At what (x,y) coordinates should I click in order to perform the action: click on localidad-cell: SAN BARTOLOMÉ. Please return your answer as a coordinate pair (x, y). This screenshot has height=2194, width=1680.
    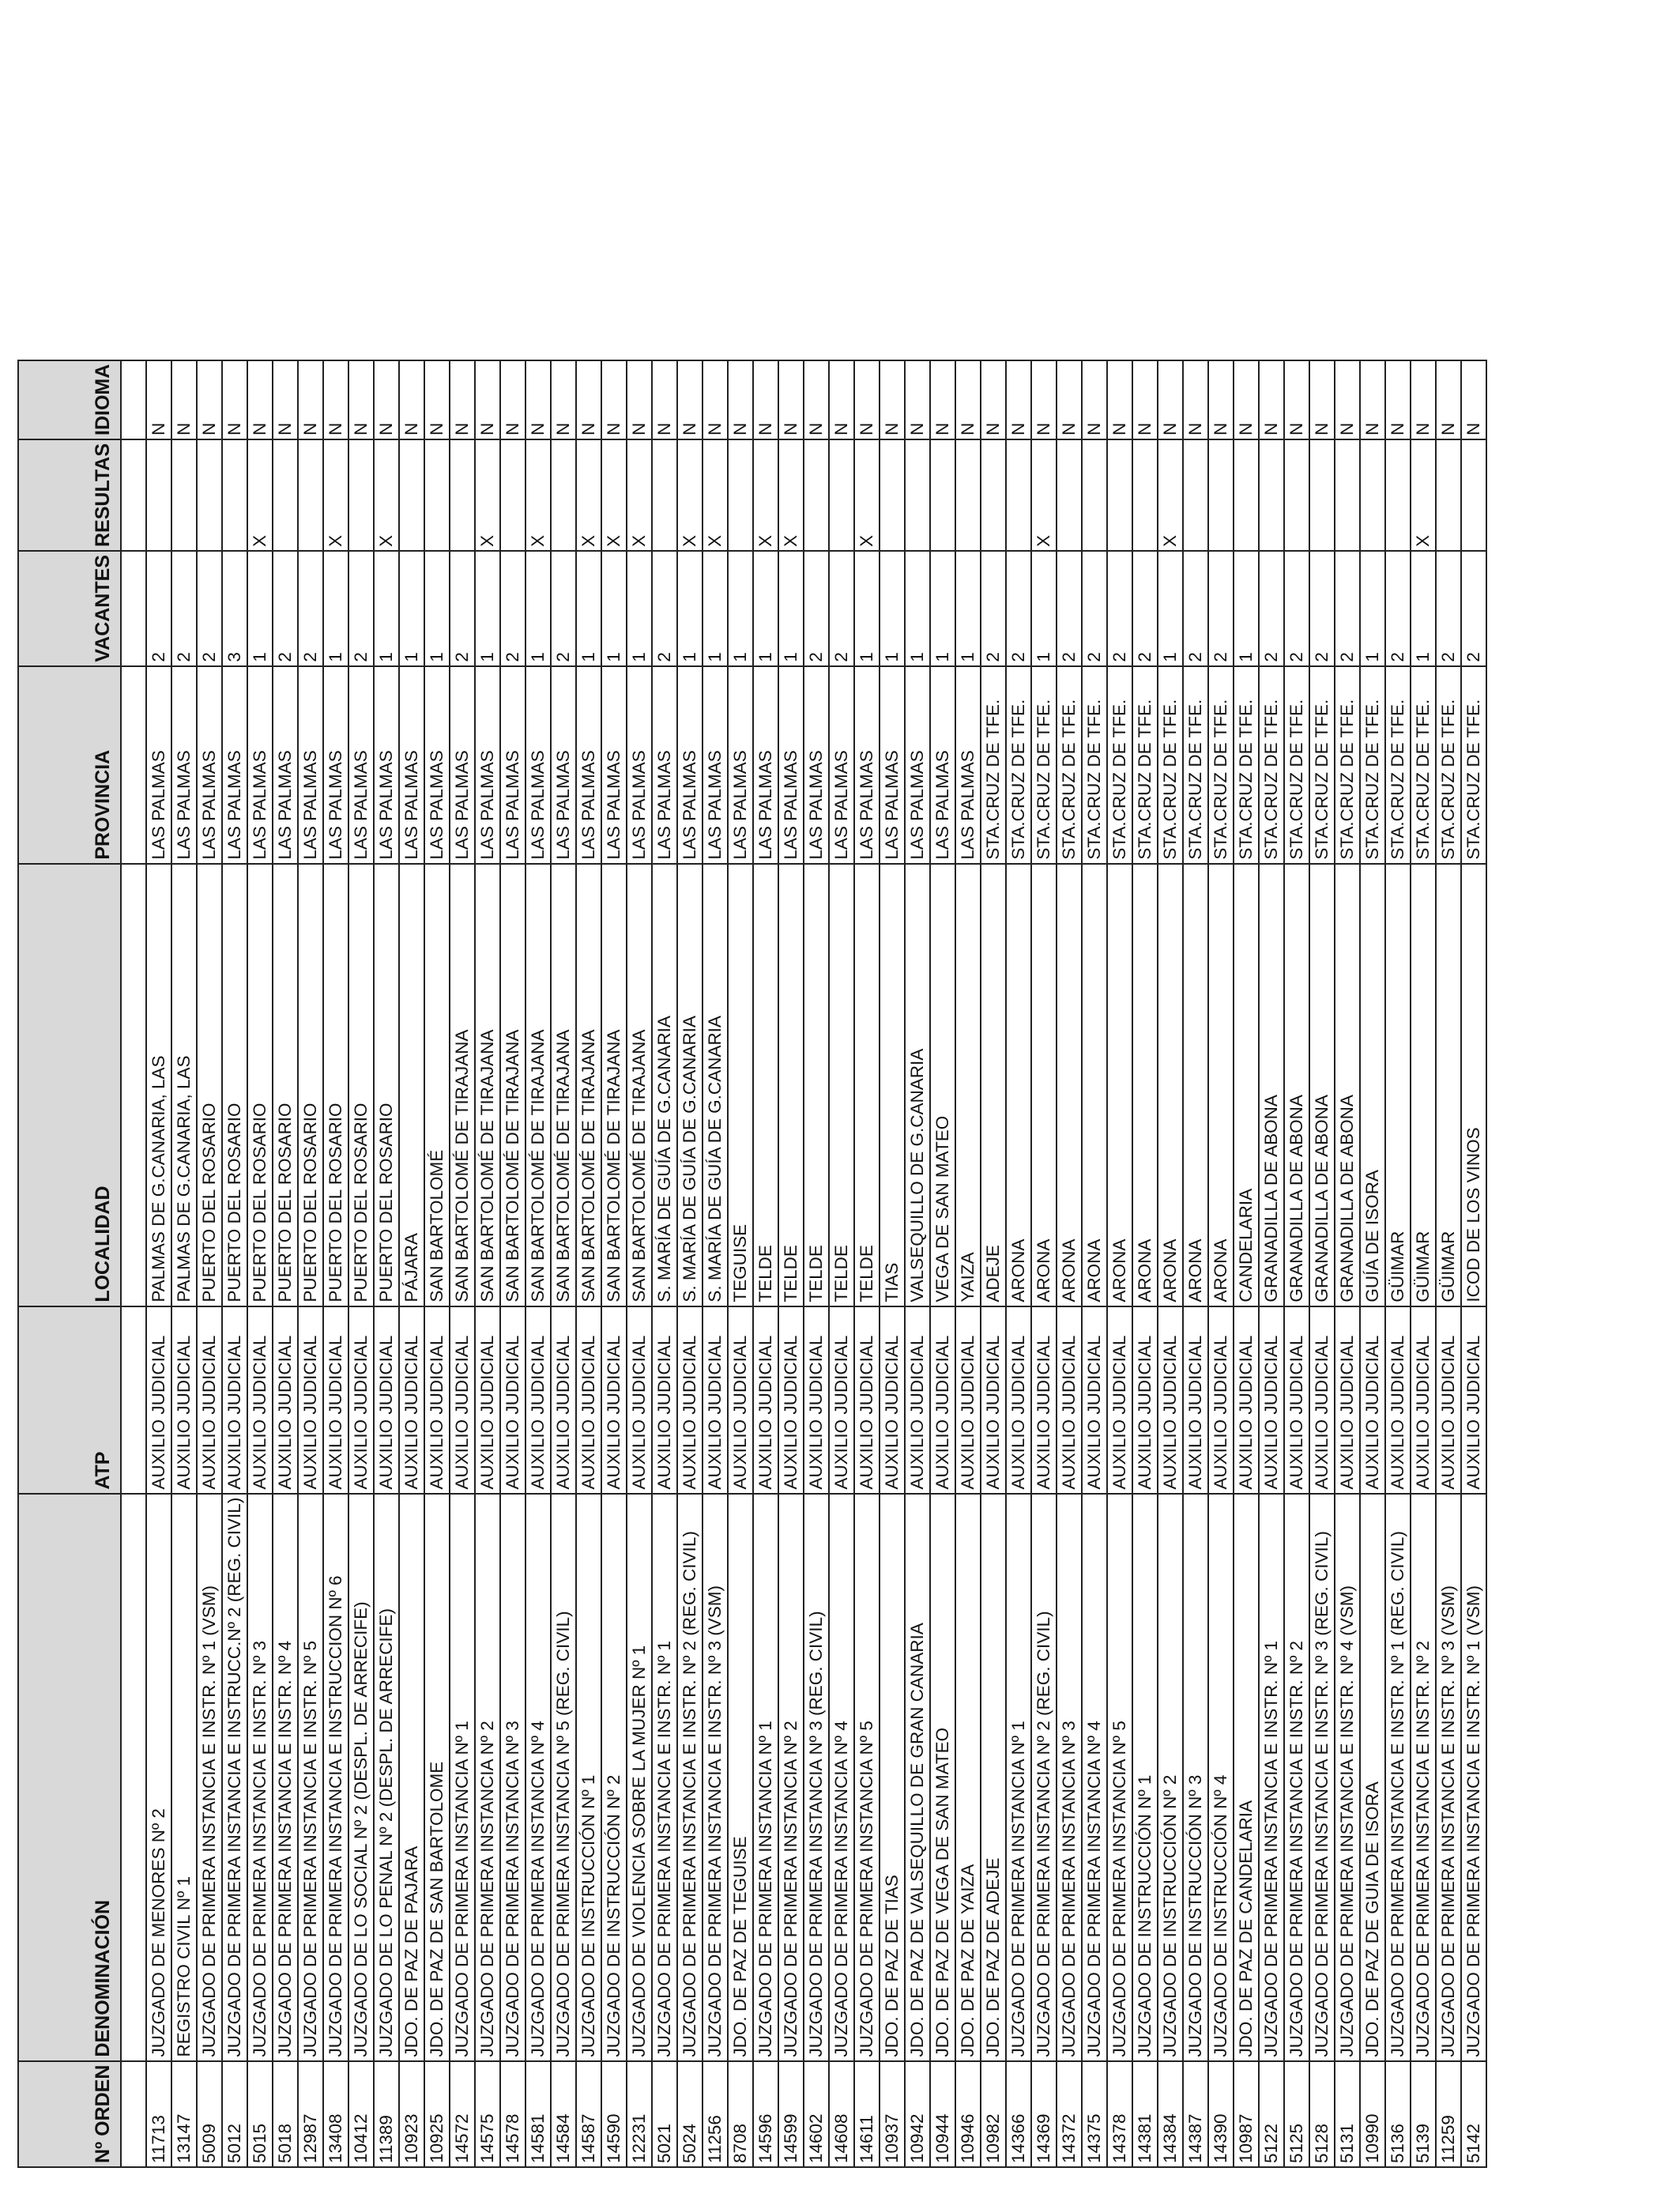
    Looking at the image, I should click on (437, 1084).